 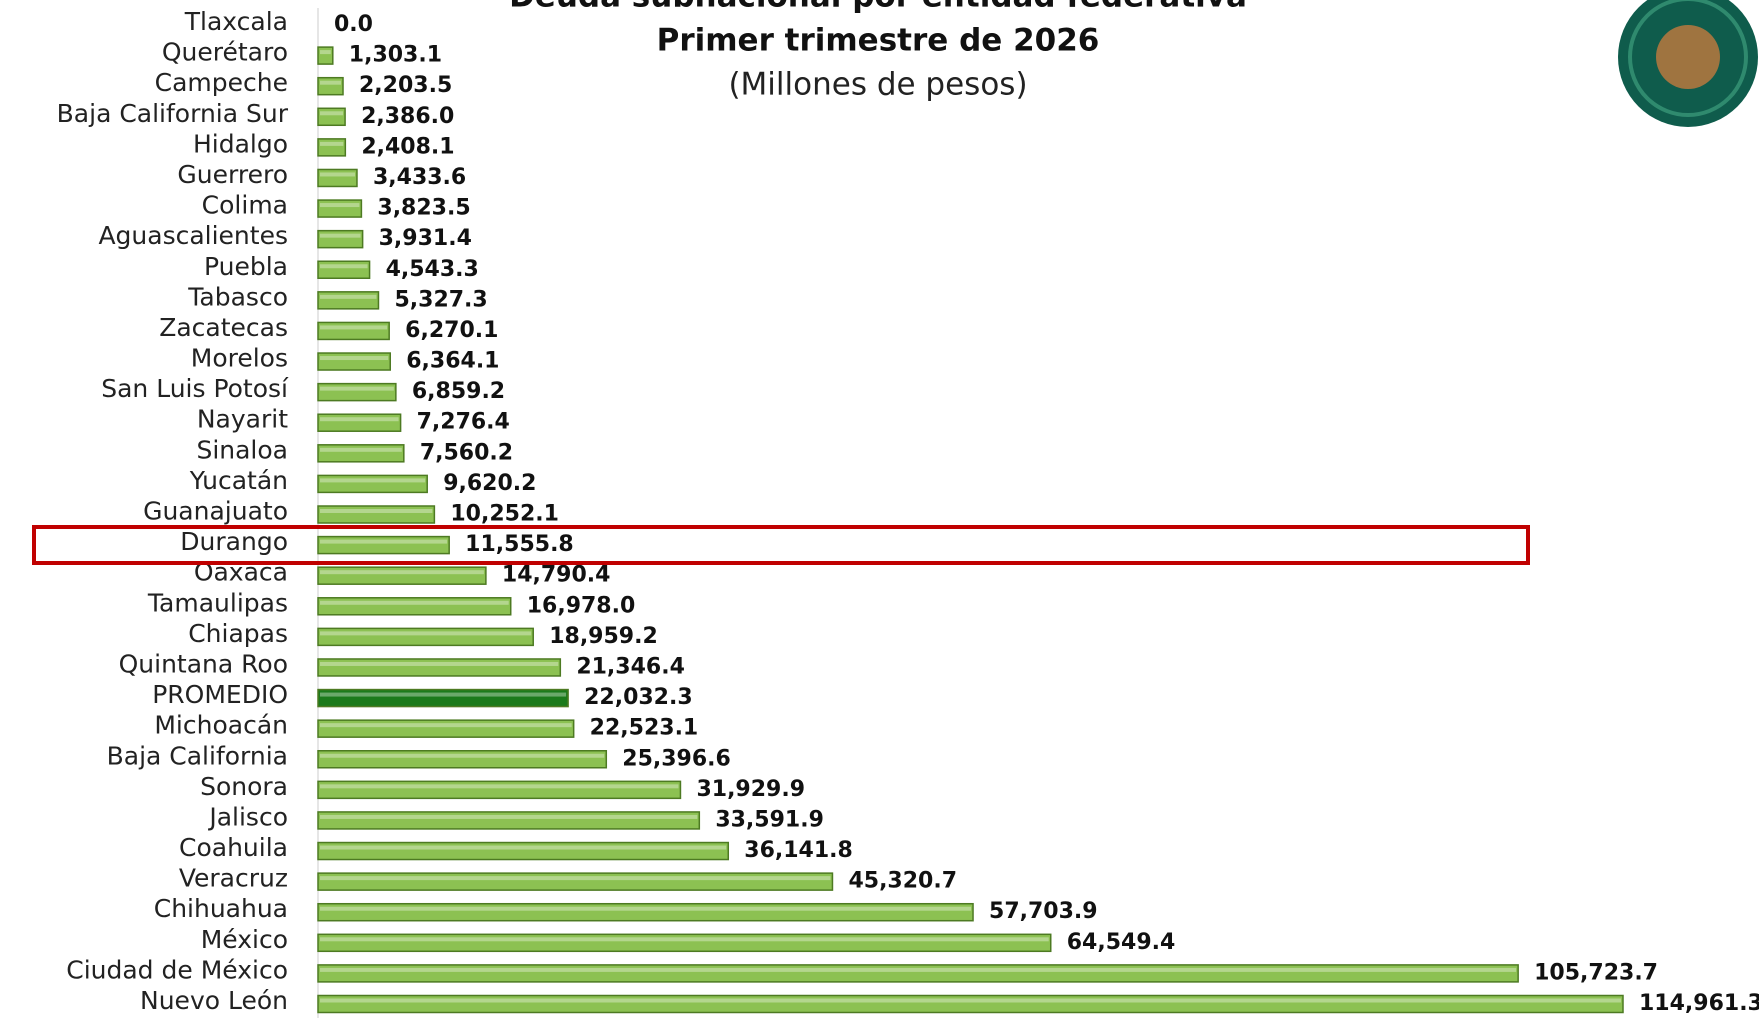 I want to click on category-label: Jalisco, so click(x=247, y=816).